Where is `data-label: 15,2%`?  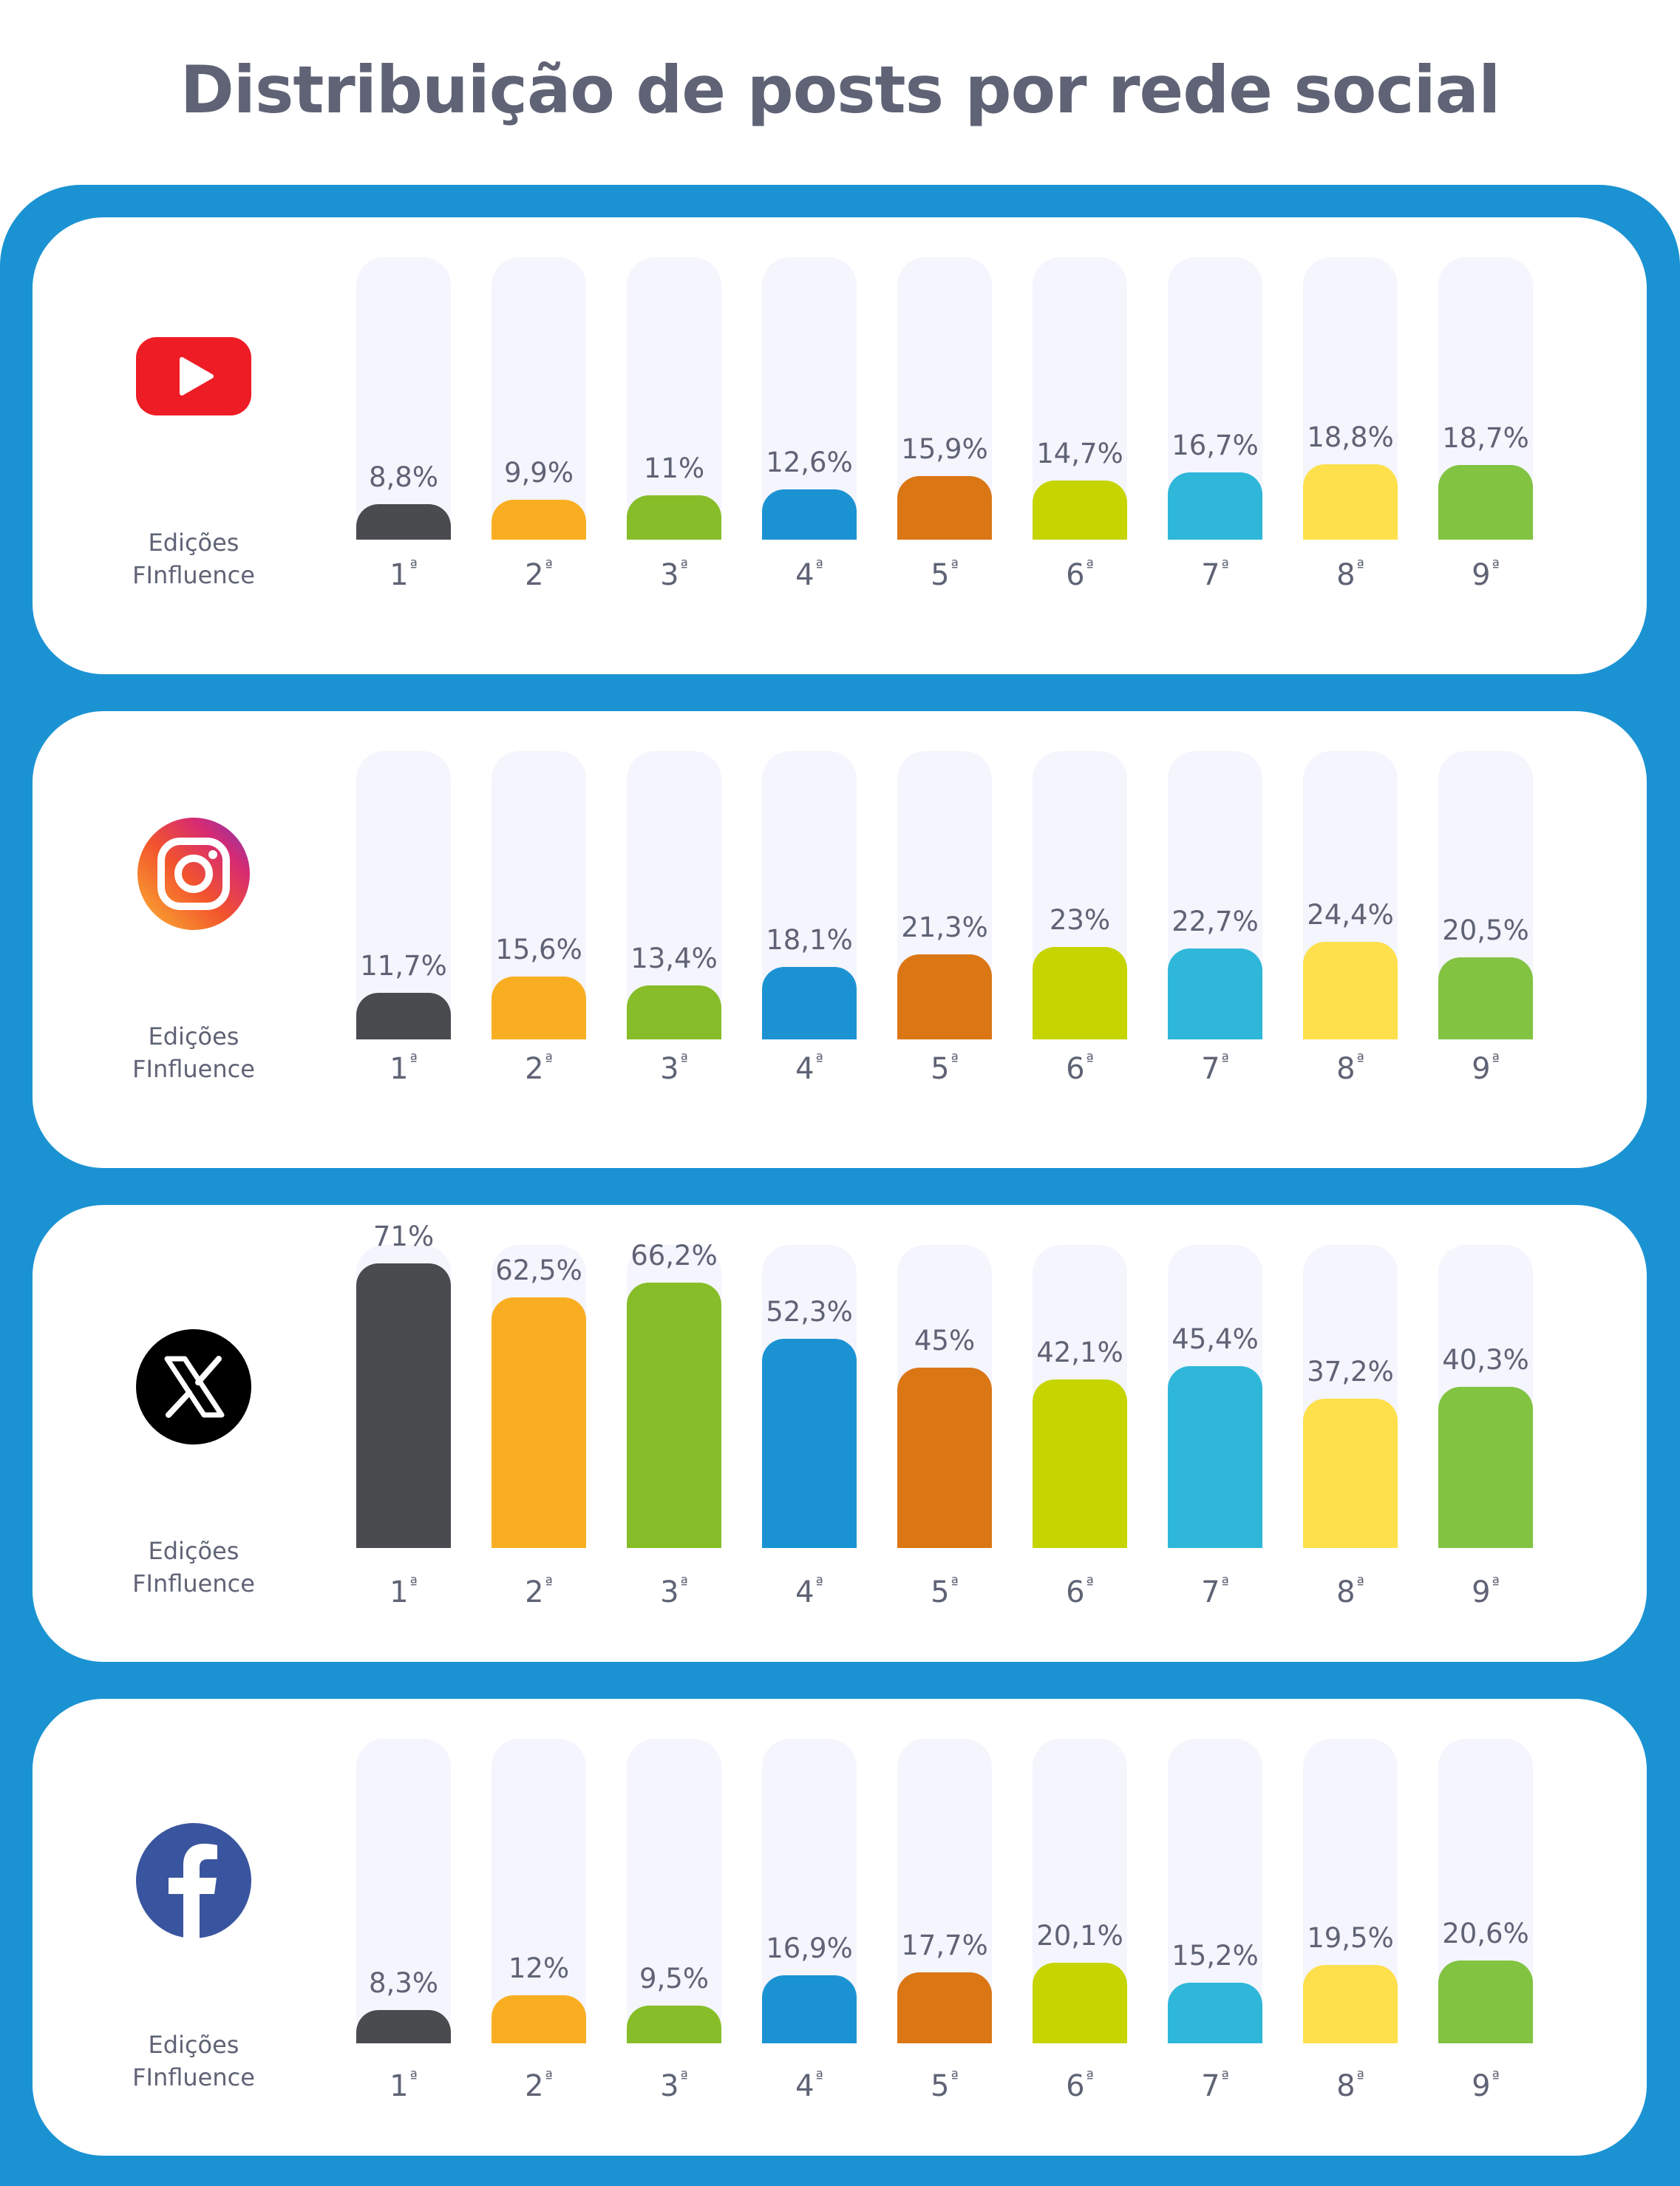
data-label: 15,2% is located at coordinates (1215, 1955).